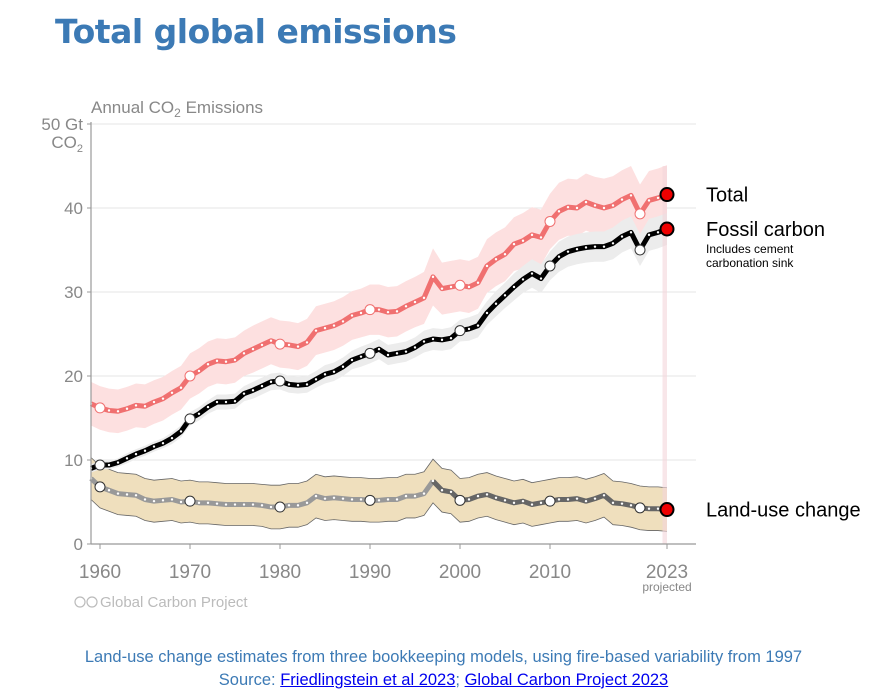 Image resolution: width=887 pixels, height=697 pixels. I want to click on luc-band, so click(379, 494).